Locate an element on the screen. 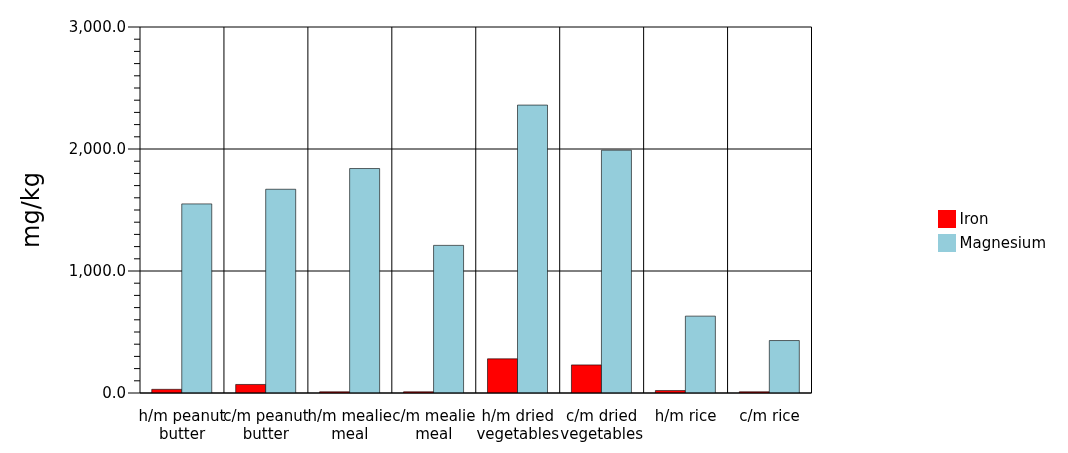  x-tick-label: h/m dried vegetables is located at coordinates (518, 425).